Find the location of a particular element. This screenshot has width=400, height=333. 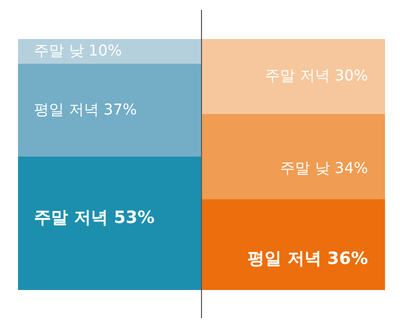

data-label: 주말 낮 10% is located at coordinates (78, 50).